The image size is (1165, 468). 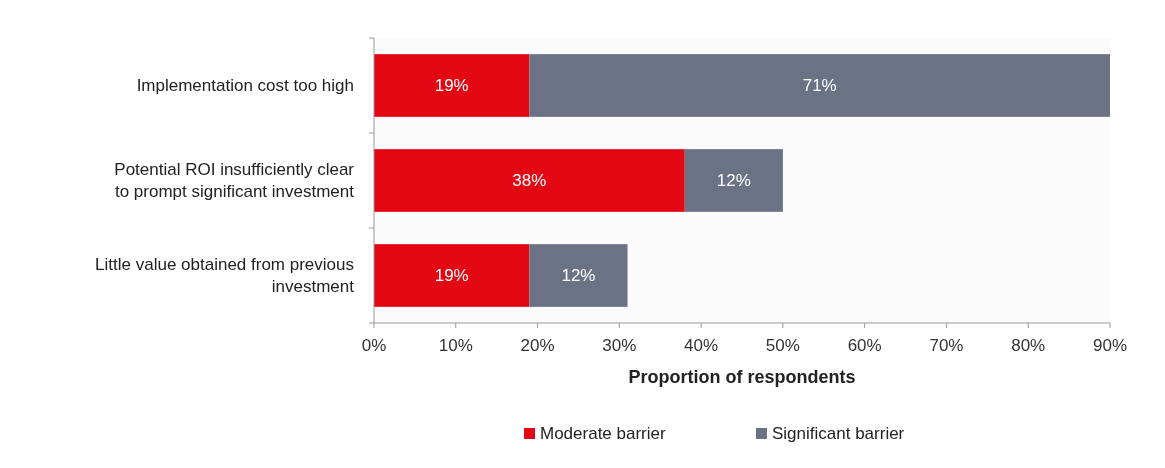 What do you see at coordinates (946, 345) in the screenshot?
I see `x-tick-label: 70%` at bounding box center [946, 345].